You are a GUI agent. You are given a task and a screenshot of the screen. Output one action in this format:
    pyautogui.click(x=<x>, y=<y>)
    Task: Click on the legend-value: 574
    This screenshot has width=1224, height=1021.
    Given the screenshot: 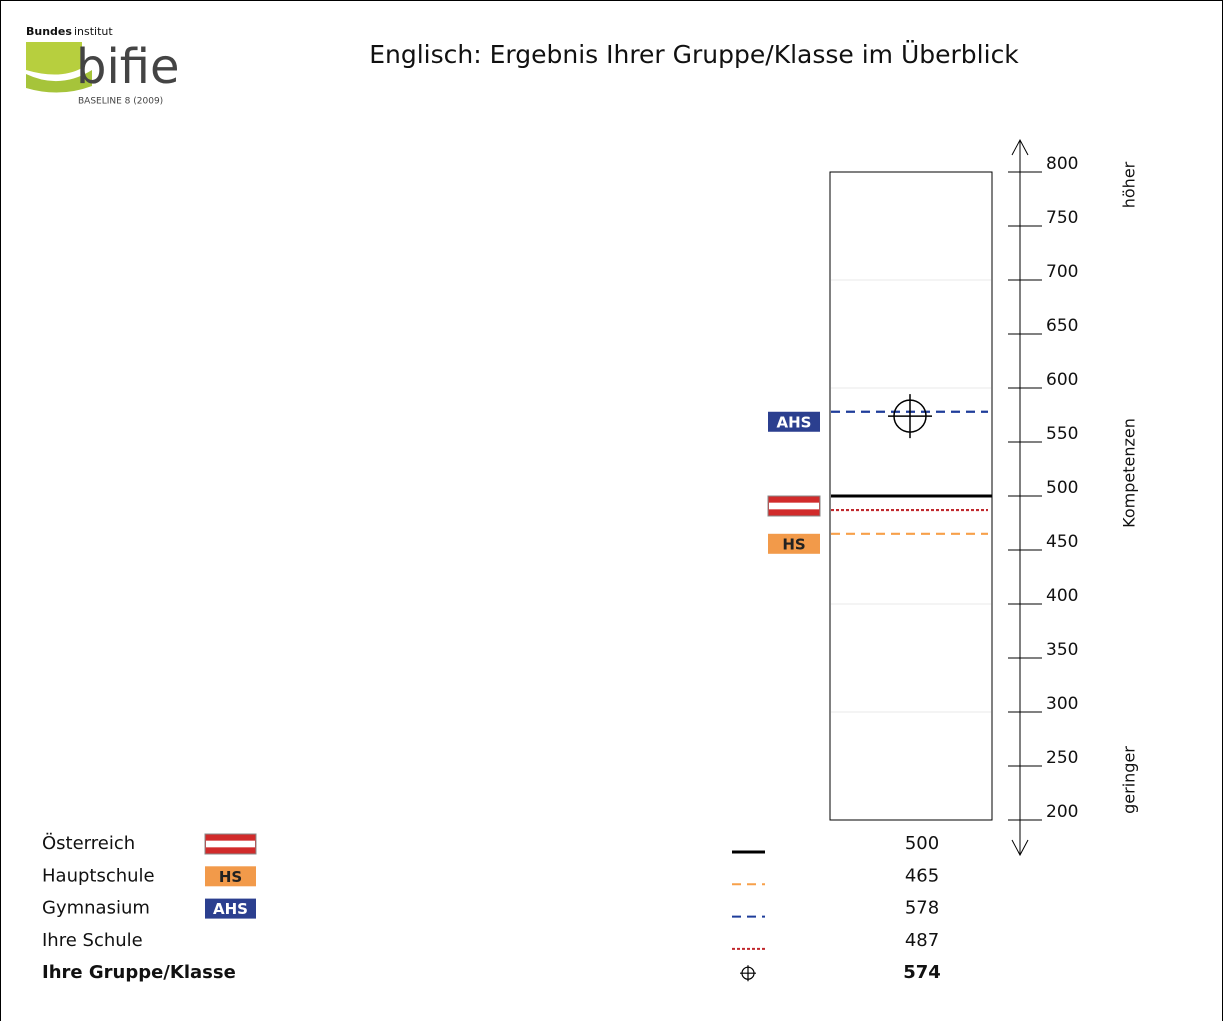 What is the action you would take?
    pyautogui.click(x=922, y=972)
    